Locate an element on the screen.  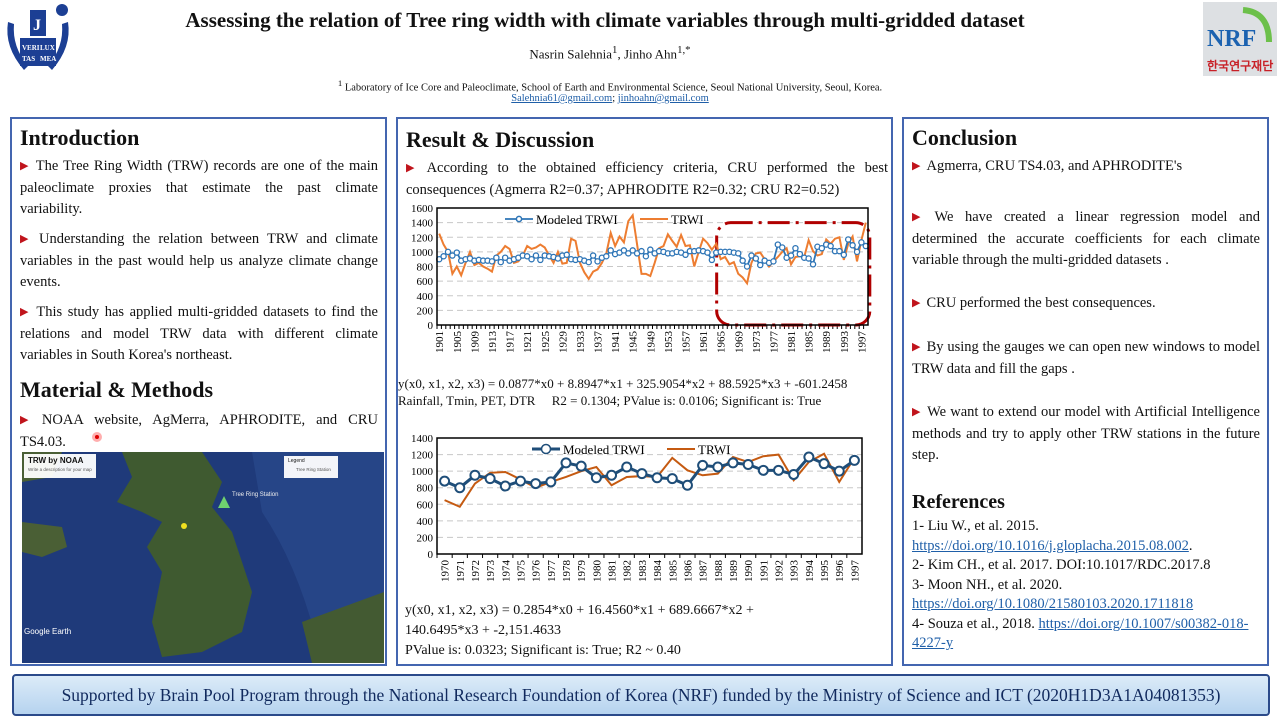
y-tick-label: 800 is located at coordinates (425, 268).